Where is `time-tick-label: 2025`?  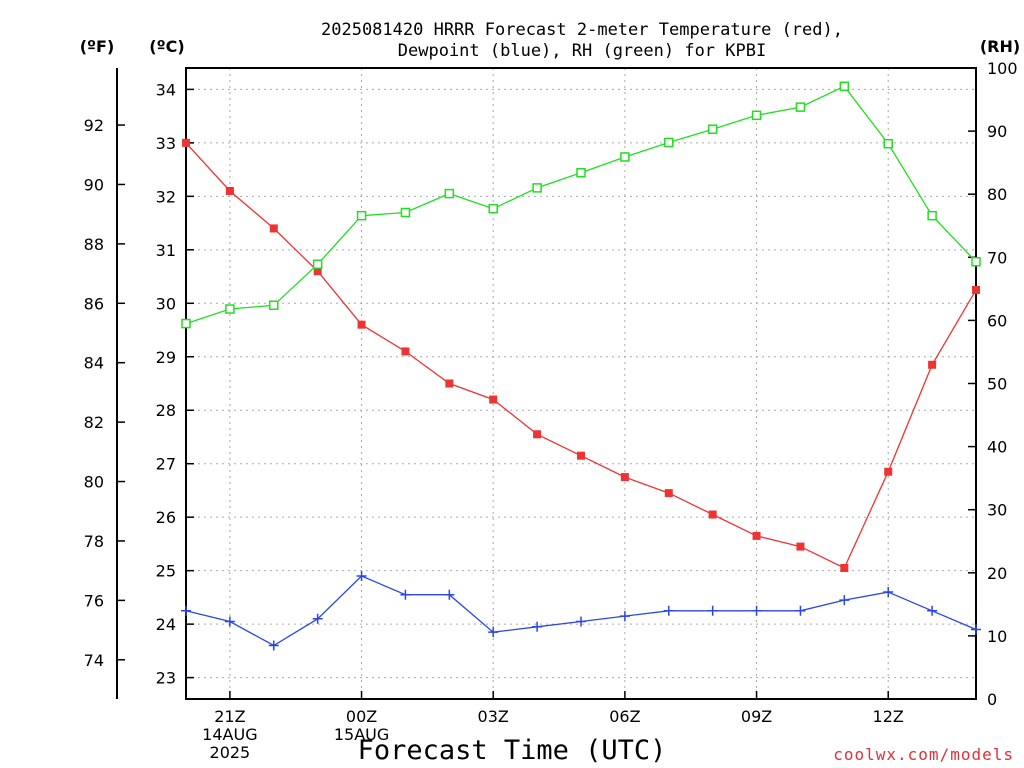 time-tick-label: 2025 is located at coordinates (230, 752).